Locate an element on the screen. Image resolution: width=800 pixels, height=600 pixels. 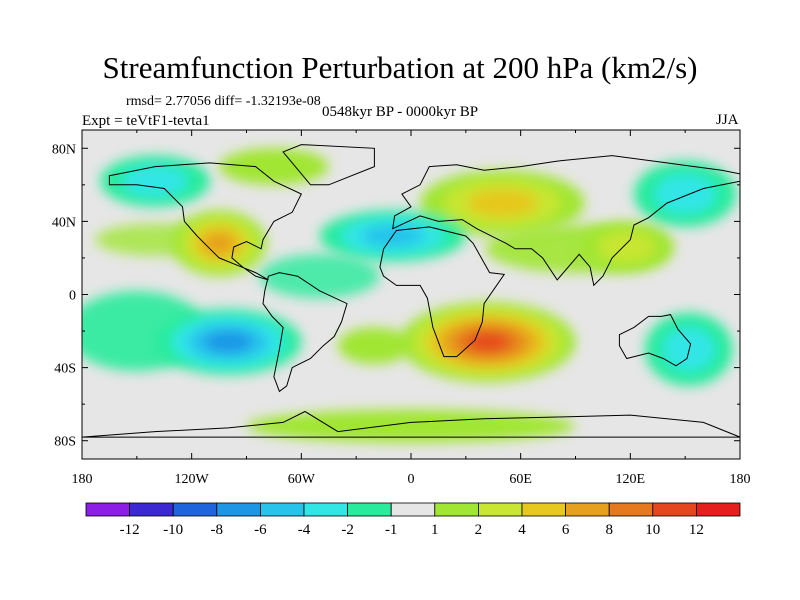
colorbar-label: 12 is located at coordinates (696, 530).